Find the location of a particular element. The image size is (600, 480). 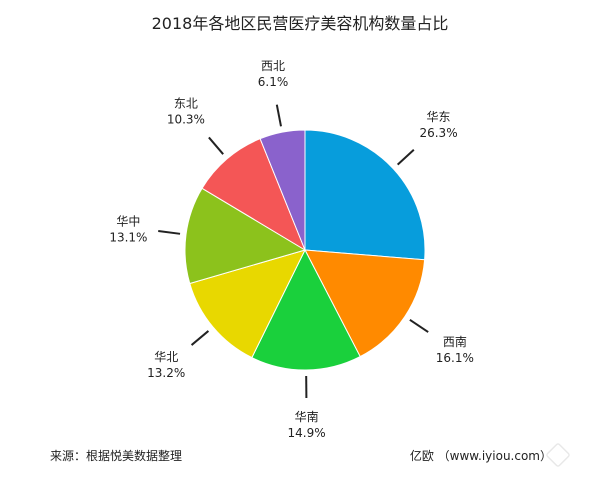

slice-value-label: 13.2% is located at coordinates (166, 373).